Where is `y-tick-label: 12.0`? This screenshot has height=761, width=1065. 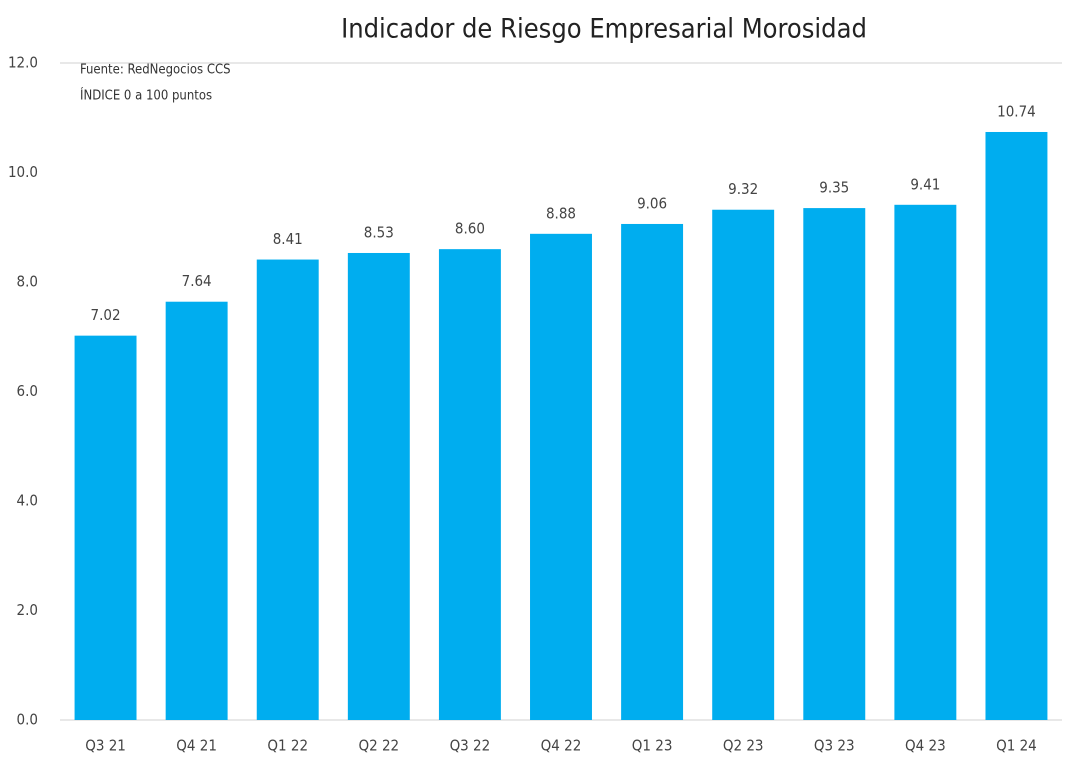
y-tick-label: 12.0 is located at coordinates (23, 63).